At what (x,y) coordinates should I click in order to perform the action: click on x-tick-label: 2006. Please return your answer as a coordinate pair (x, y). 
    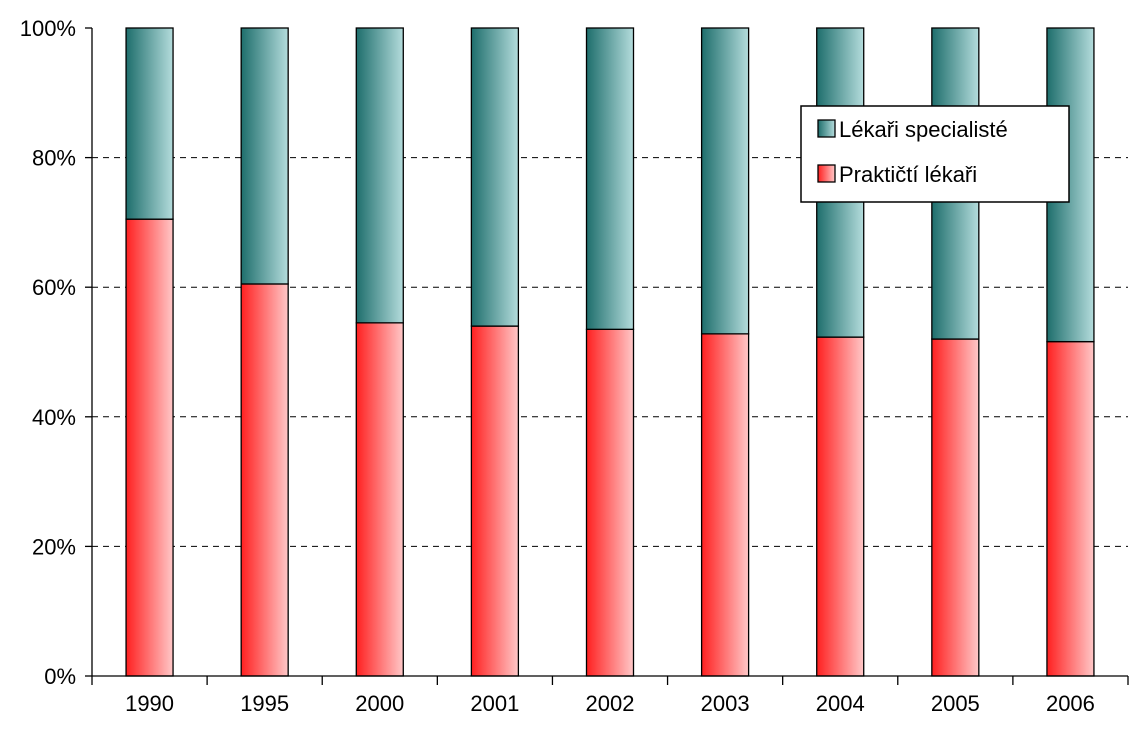
    Looking at the image, I should click on (1070, 703).